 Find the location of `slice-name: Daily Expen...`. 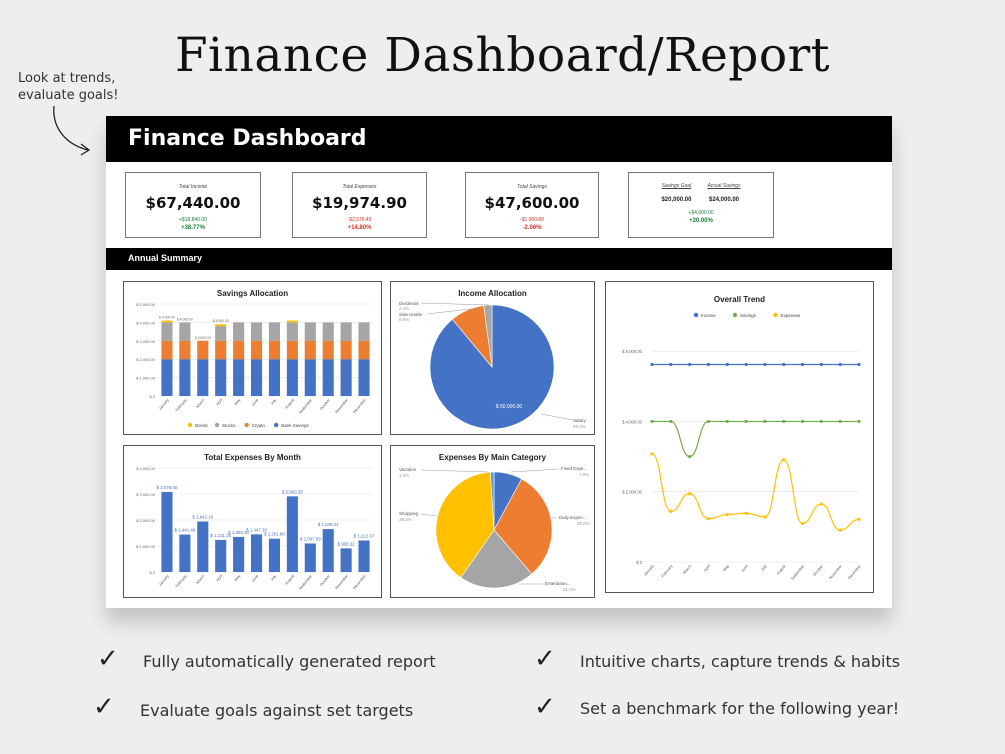

slice-name: Daily Expen... is located at coordinates (573, 517).